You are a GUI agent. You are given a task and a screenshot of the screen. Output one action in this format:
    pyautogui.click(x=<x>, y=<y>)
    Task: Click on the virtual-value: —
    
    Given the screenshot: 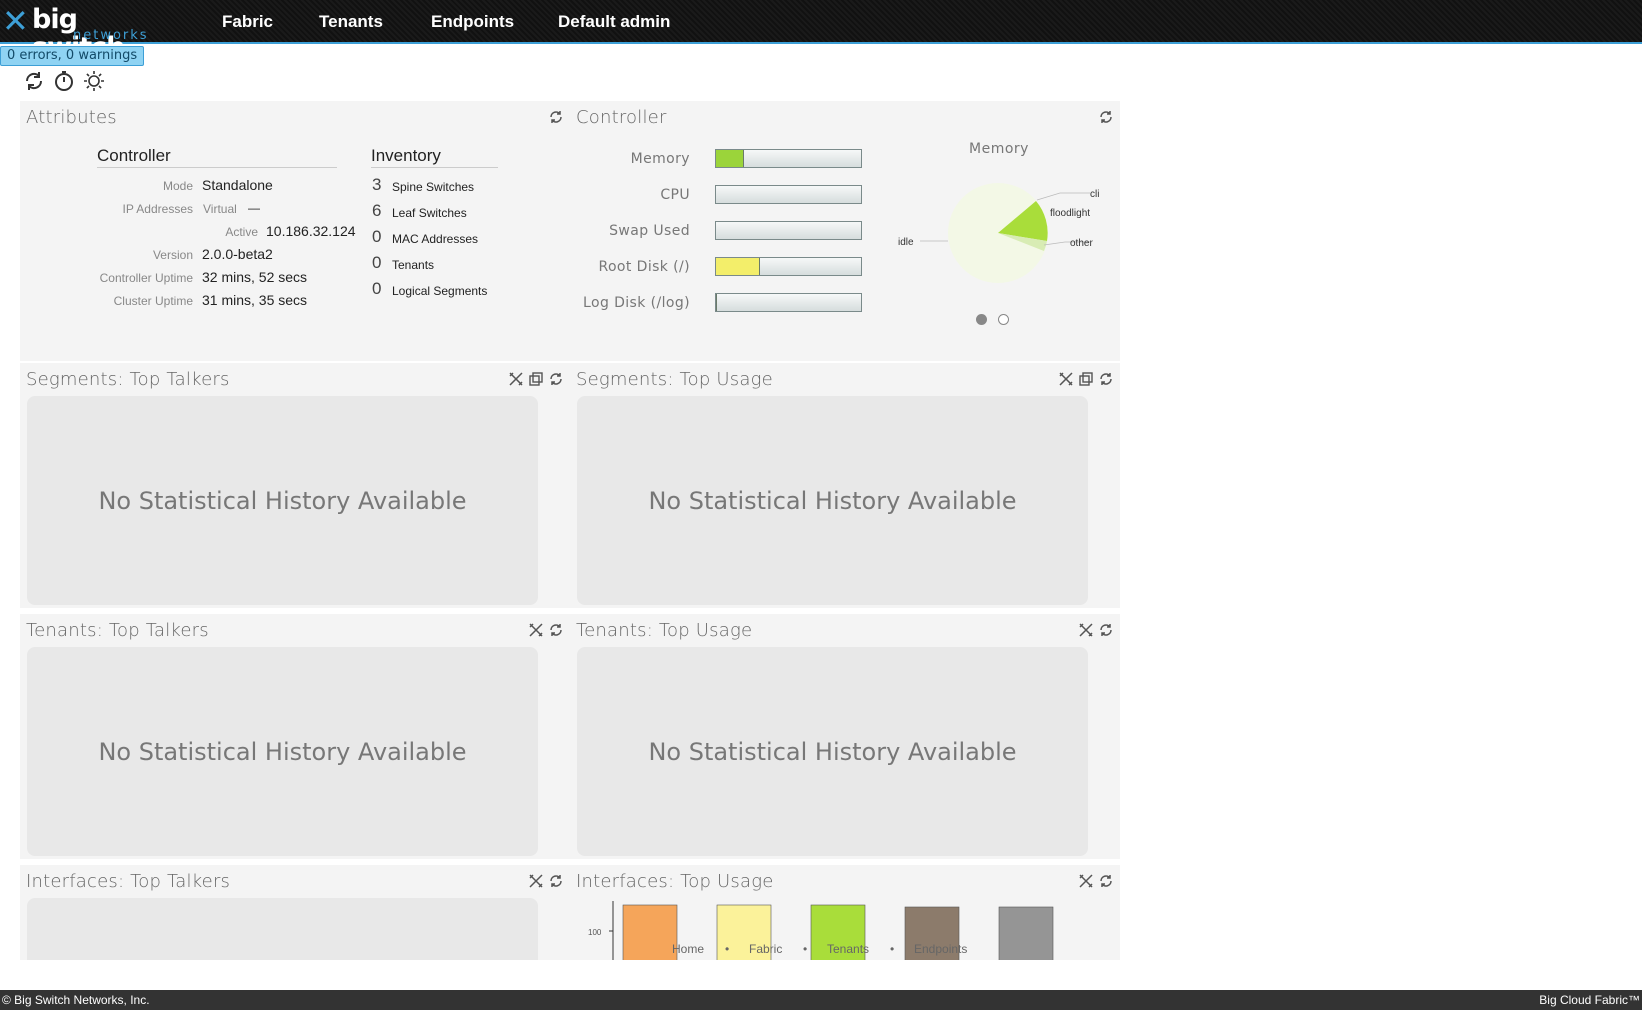 What is the action you would take?
    pyautogui.click(x=254, y=208)
    